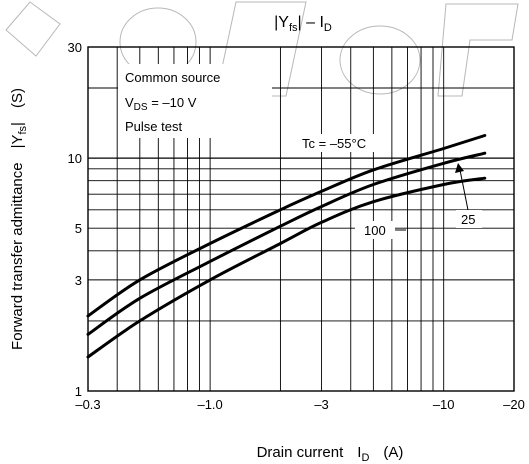 This screenshot has height=464, width=529. Describe the element at coordinates (78, 391) in the screenshot. I see `y-tick-label: 1` at that location.